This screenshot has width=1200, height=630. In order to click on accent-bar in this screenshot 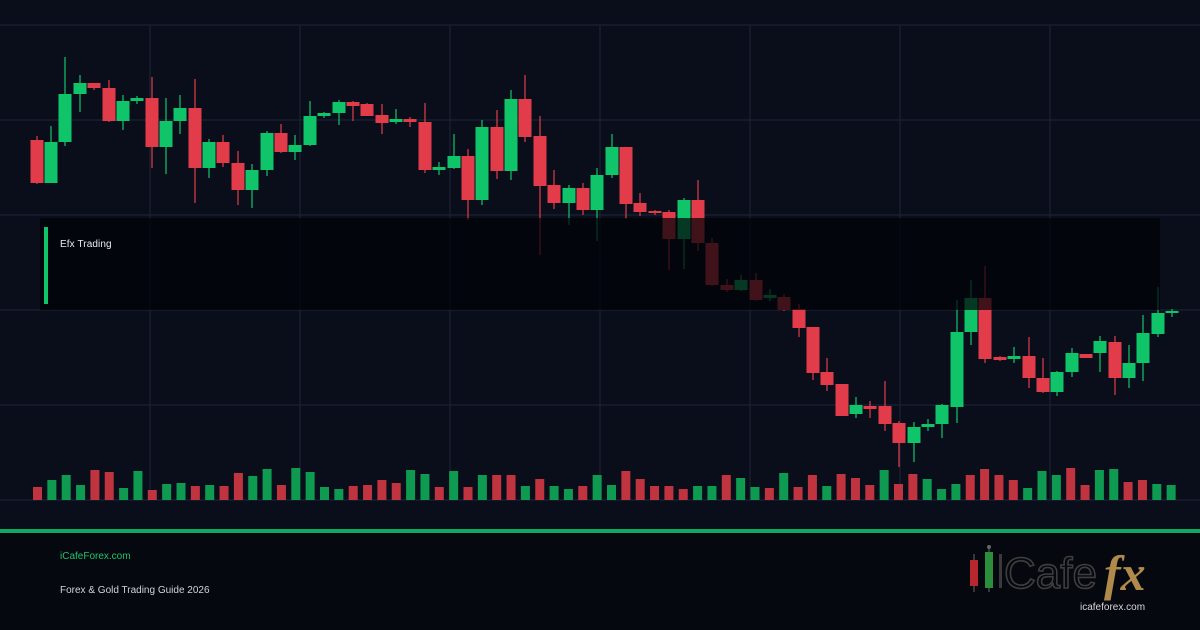, I will do `click(46, 265)`.